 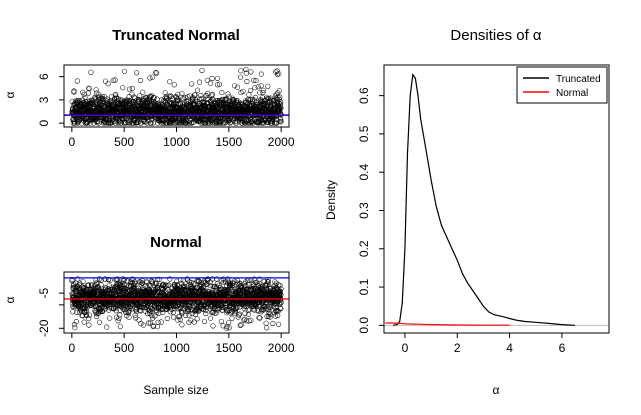 What do you see at coordinates (10, 299) in the screenshot?
I see `normal-y-axis-label: α` at bounding box center [10, 299].